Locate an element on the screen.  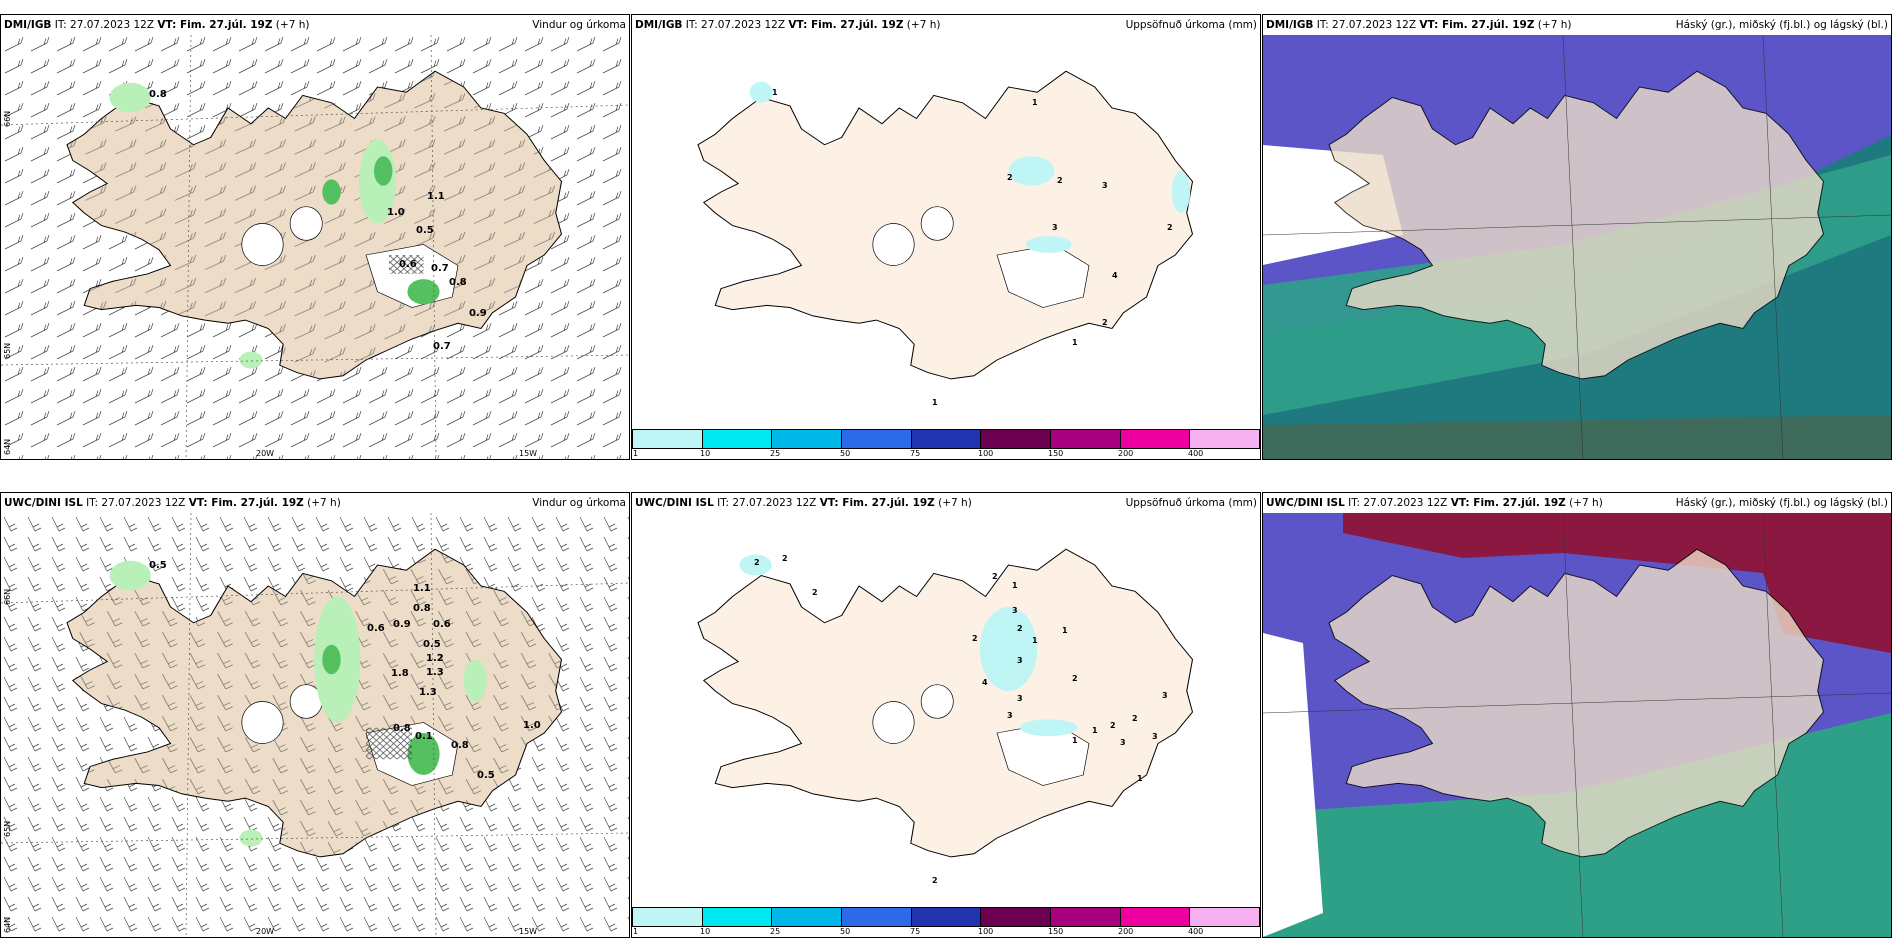
colorbar-label: 10 is located at coordinates (705, 931).